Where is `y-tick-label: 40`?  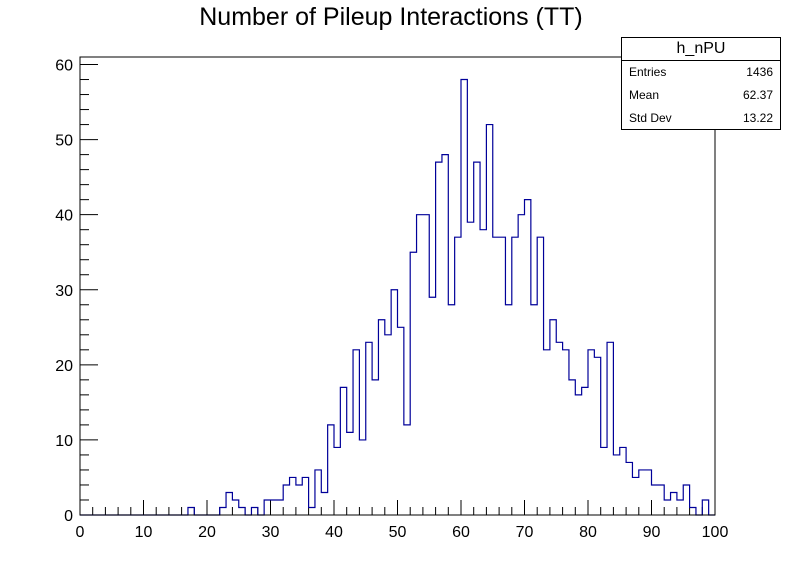 y-tick-label: 40 is located at coordinates (64, 216).